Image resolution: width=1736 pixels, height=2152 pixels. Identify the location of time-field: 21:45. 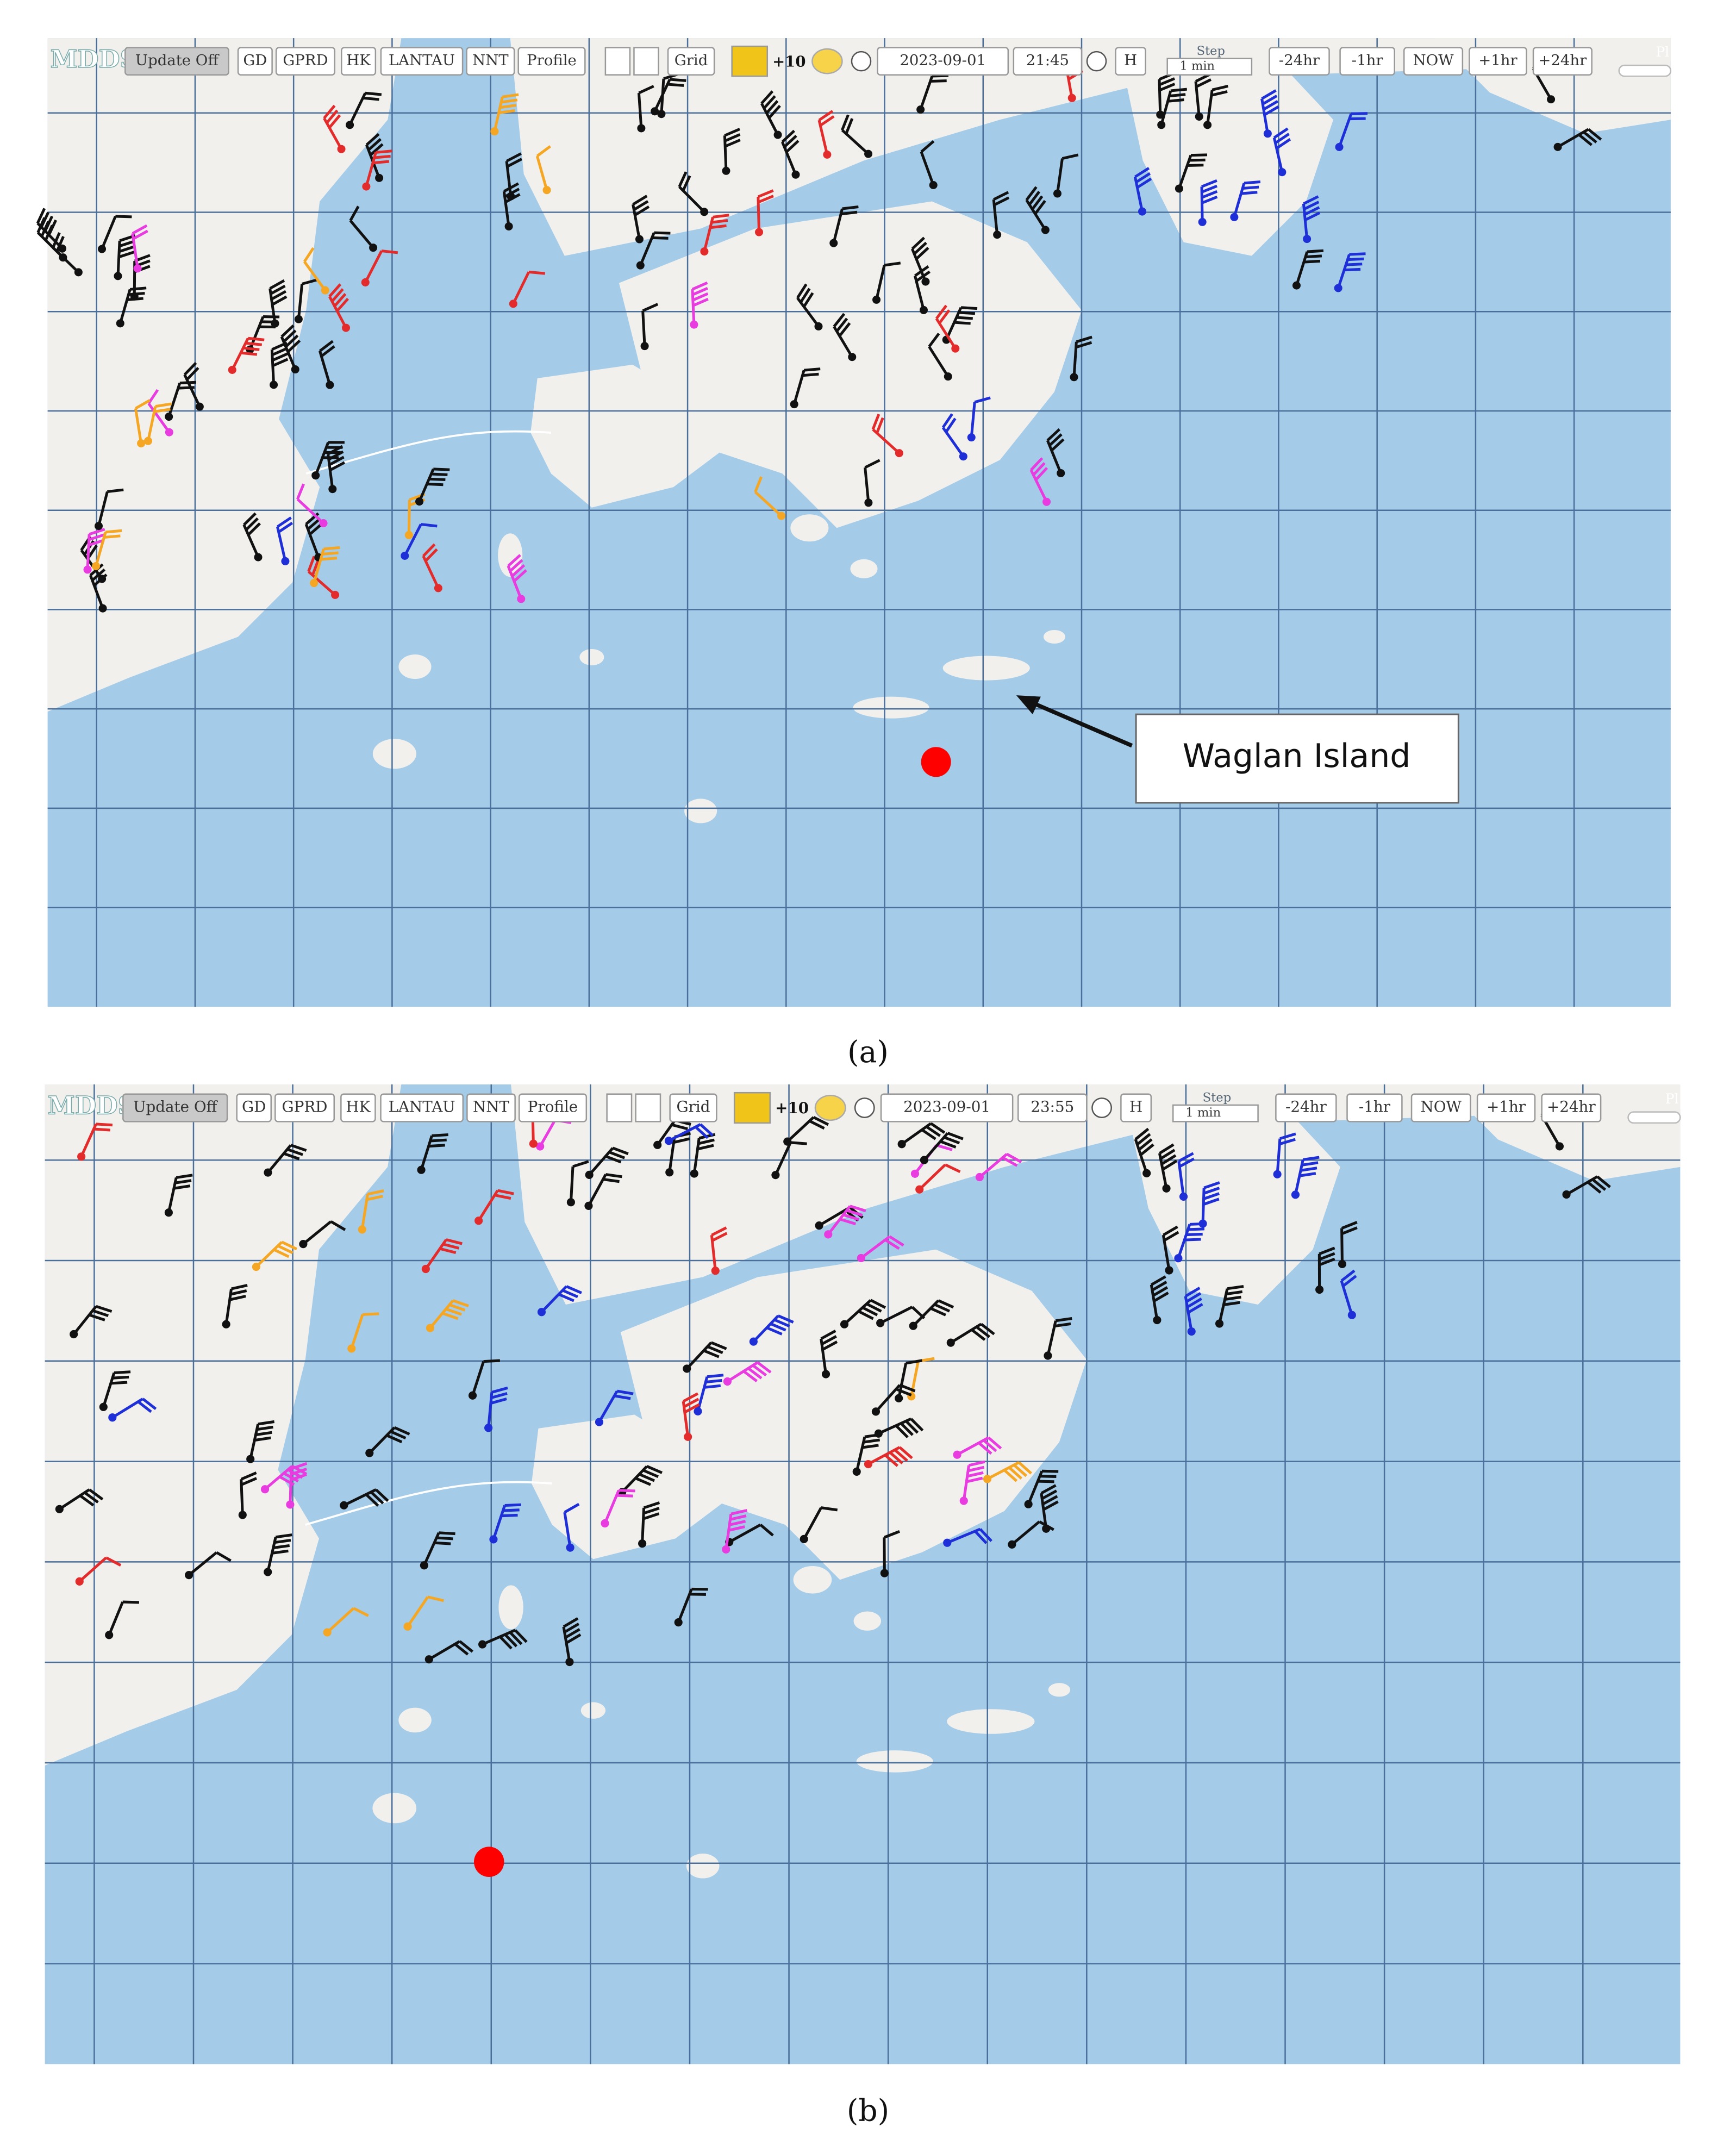
(1047, 60).